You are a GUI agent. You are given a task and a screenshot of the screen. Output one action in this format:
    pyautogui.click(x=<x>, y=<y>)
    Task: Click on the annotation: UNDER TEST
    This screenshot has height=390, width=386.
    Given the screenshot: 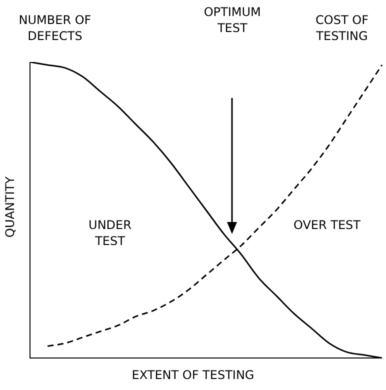 What is the action you would take?
    pyautogui.click(x=110, y=233)
    